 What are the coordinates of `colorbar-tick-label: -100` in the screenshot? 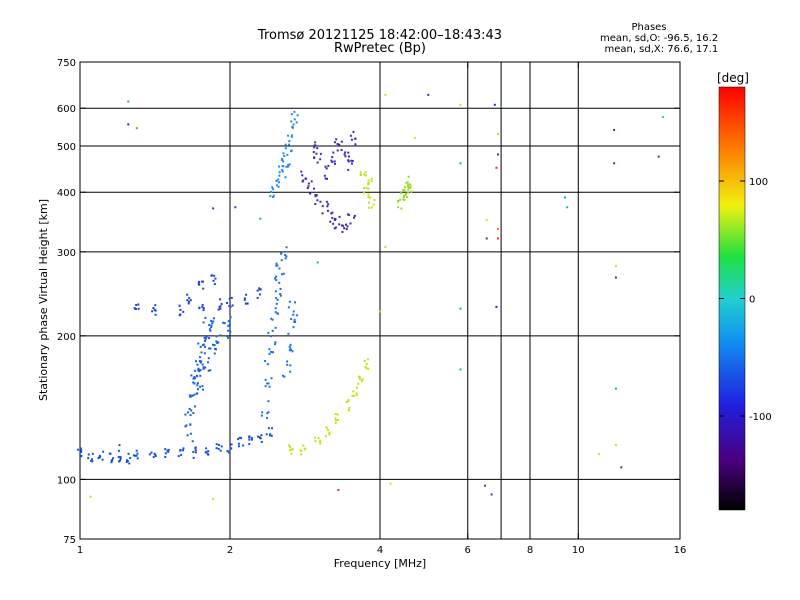 It's located at (760, 417).